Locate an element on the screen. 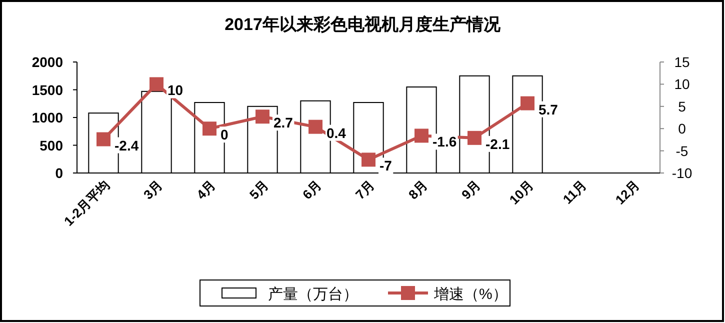  x-tick-label: 8月 is located at coordinates (418, 189).